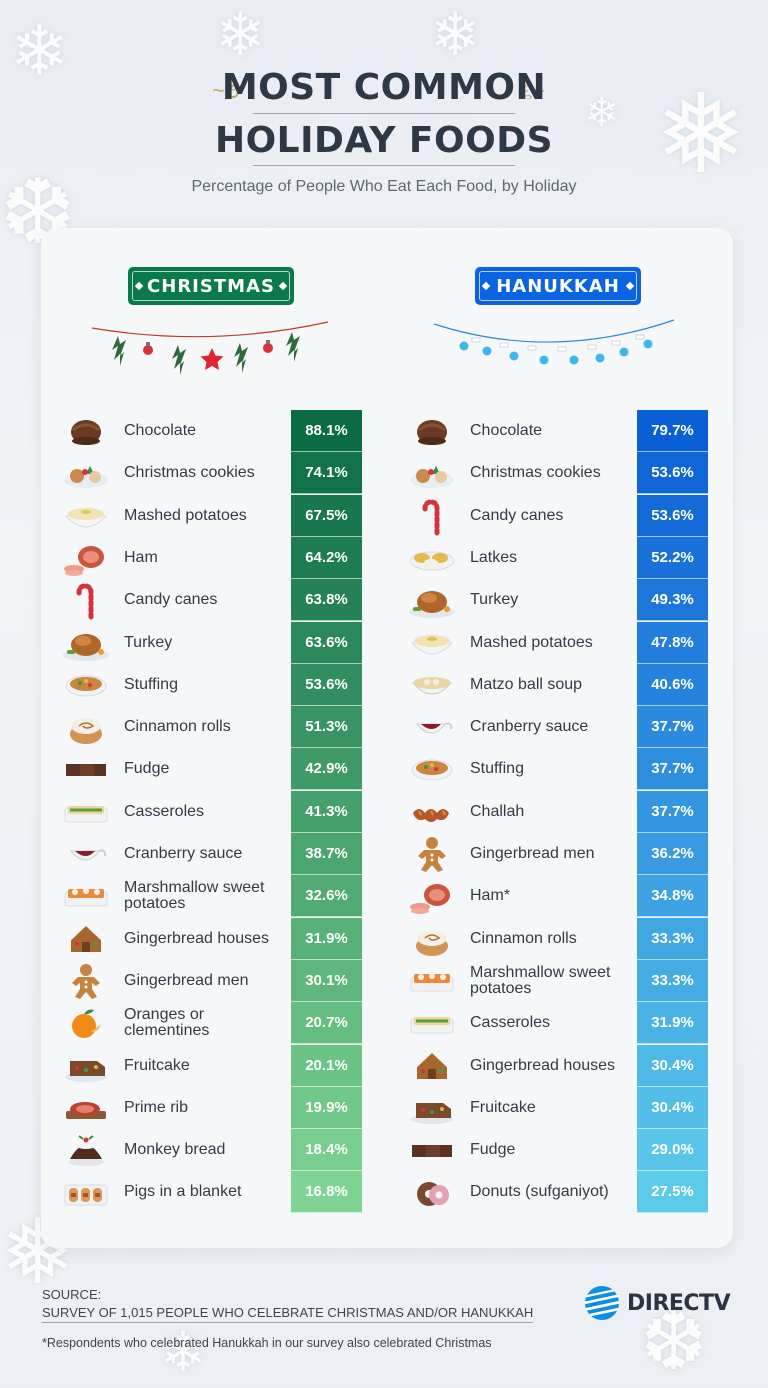  What do you see at coordinates (494, 557) in the screenshot?
I see `food-label: Latkes` at bounding box center [494, 557].